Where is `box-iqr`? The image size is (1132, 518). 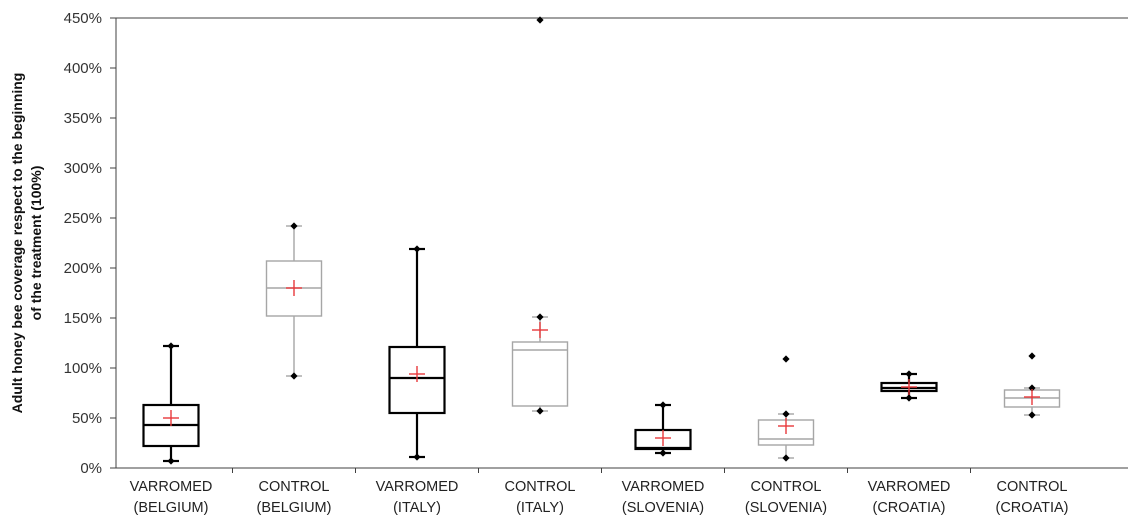 box-iqr is located at coordinates (540, 374).